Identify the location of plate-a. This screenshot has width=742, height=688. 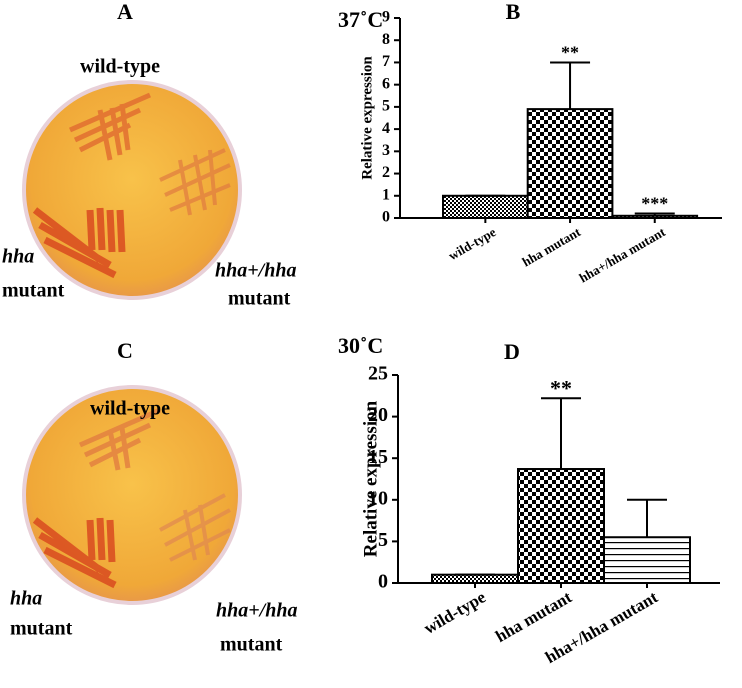
(132, 190).